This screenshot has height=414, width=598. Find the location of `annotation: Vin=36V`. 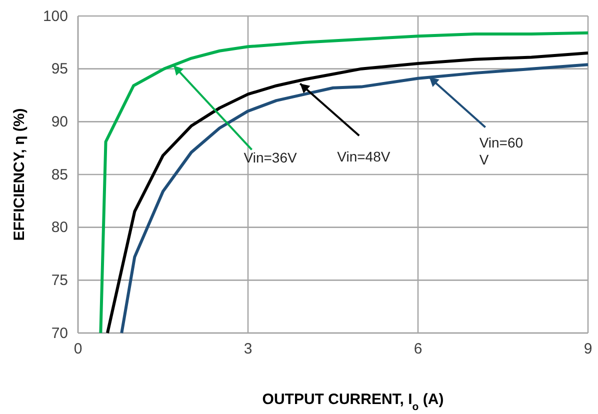

annotation: Vin=36V is located at coordinates (271, 158).